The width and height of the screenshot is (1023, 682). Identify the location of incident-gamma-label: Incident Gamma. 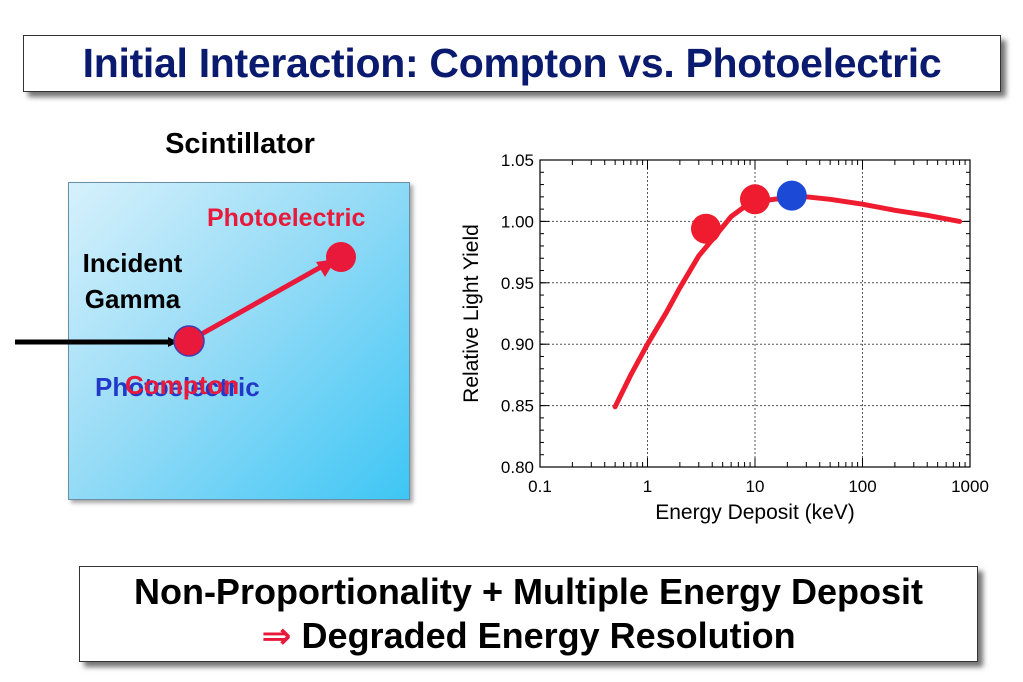
(132, 281).